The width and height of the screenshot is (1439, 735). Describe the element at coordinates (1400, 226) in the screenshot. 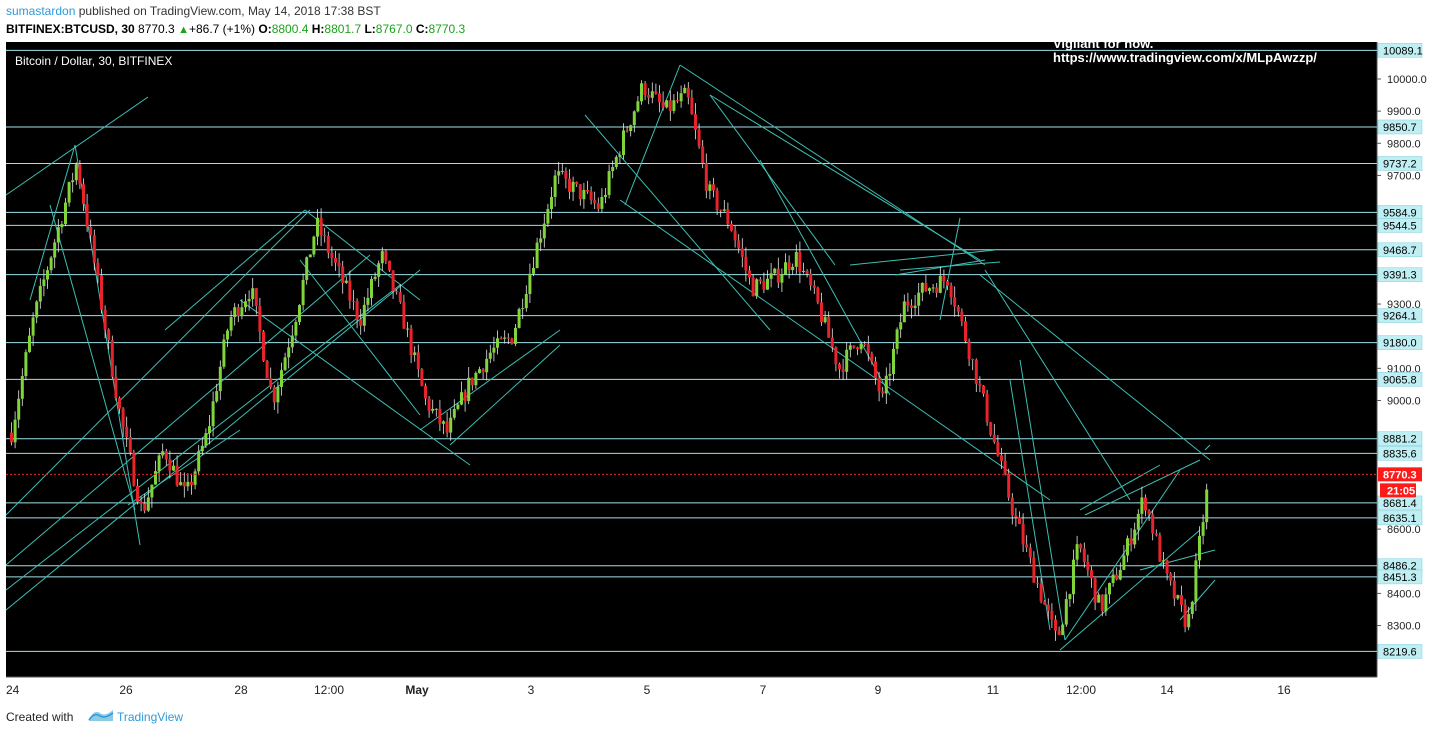

I see `level-label: 9544.5` at that location.